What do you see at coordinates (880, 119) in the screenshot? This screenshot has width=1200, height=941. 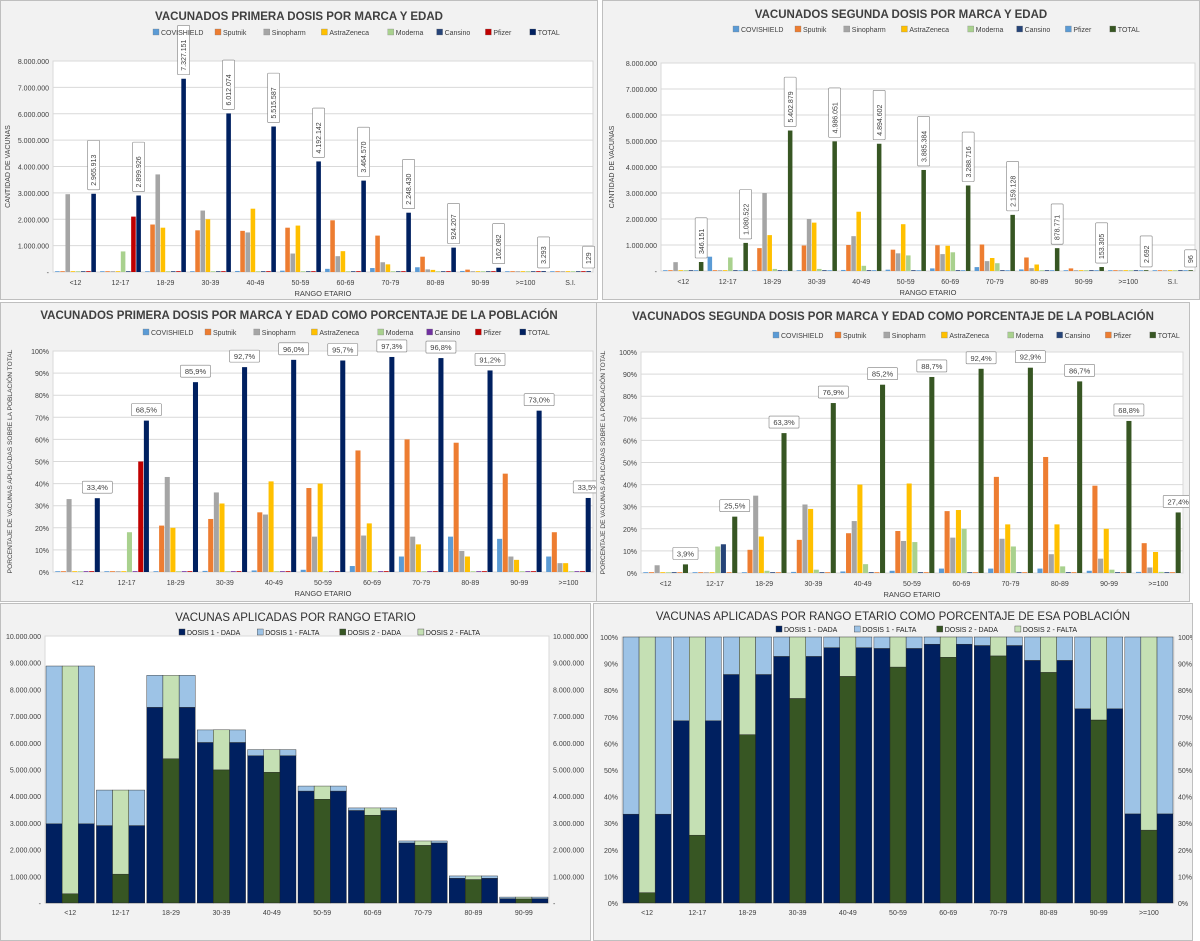 I see `data-label-text: 4.894.602` at bounding box center [880, 119].